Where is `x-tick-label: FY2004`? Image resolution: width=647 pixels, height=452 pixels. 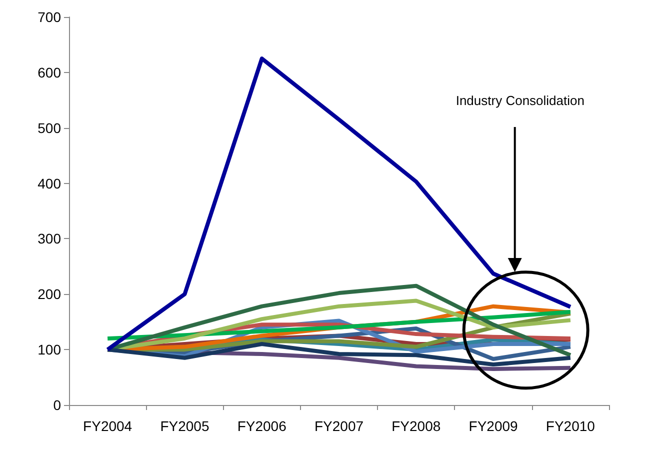 x-tick-label: FY2004 is located at coordinates (107, 426).